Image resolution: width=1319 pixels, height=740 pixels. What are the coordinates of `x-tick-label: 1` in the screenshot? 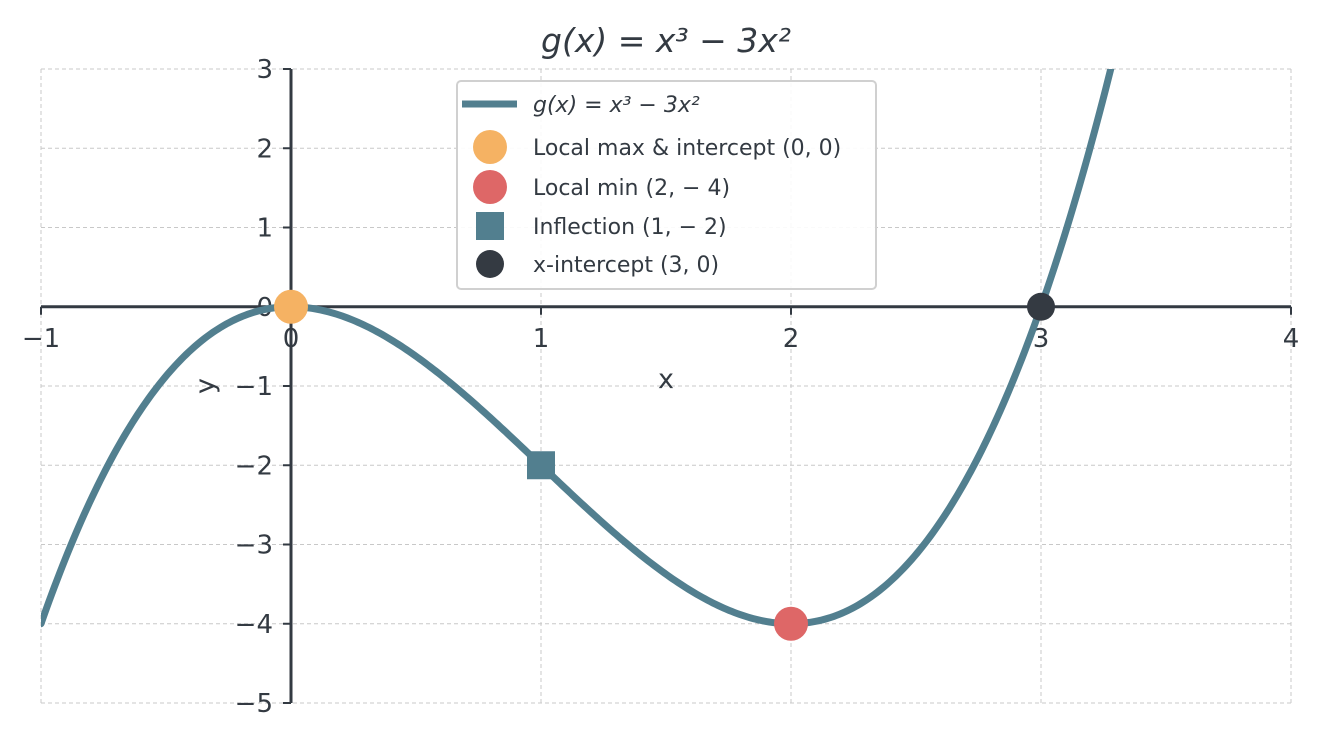 It's located at (541, 339).